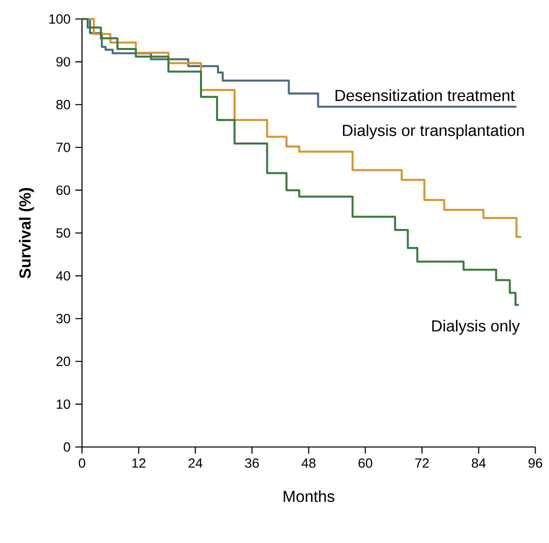 The image size is (549, 543). Describe the element at coordinates (535, 463) in the screenshot. I see `x-tick-label: 96` at that location.